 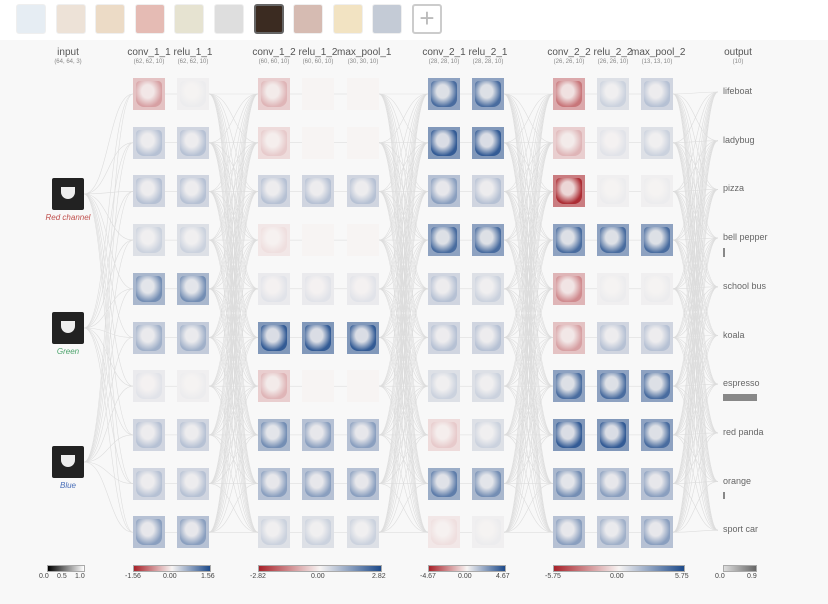 I want to click on thumbnail-school-bus, so click(x=189, y=19).